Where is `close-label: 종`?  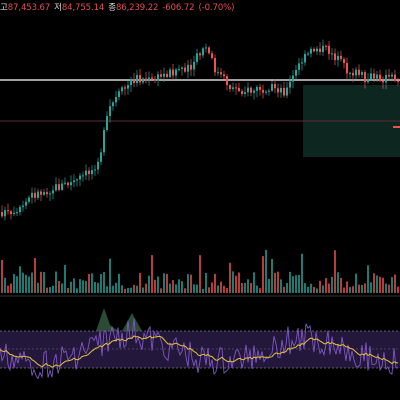
close-label: 종 is located at coordinates (112, 8).